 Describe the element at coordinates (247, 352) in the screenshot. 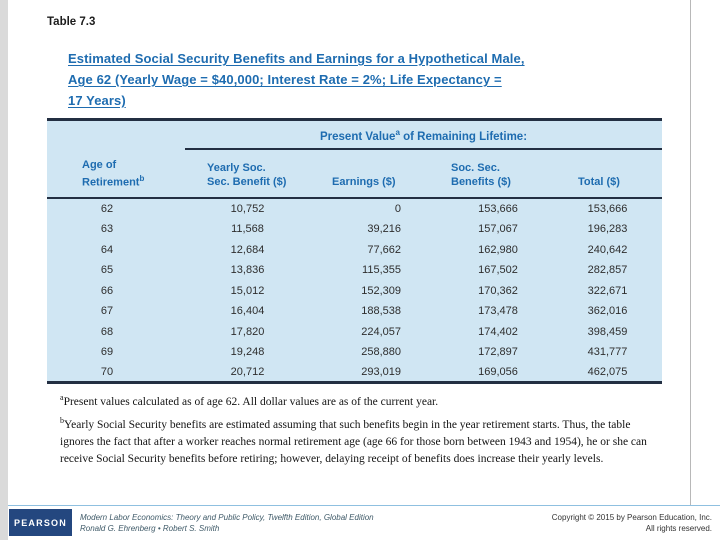

I see `table-cell: 19,248` at that location.